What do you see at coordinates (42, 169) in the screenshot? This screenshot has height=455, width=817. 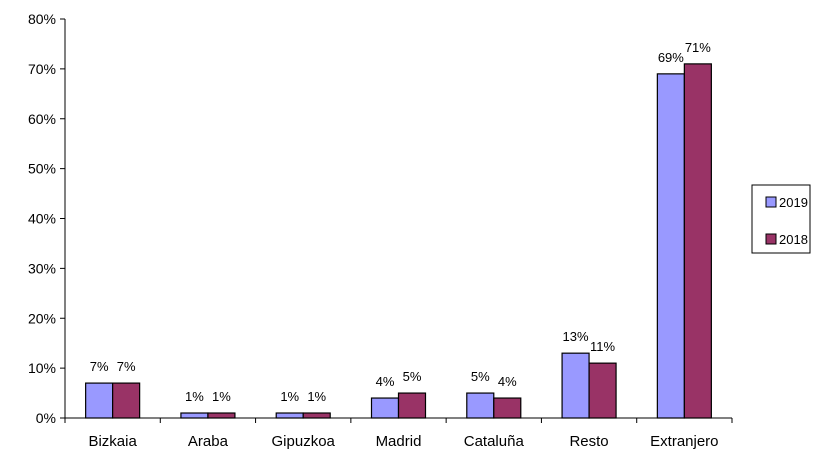 I see `y-tick-label: 50%` at bounding box center [42, 169].